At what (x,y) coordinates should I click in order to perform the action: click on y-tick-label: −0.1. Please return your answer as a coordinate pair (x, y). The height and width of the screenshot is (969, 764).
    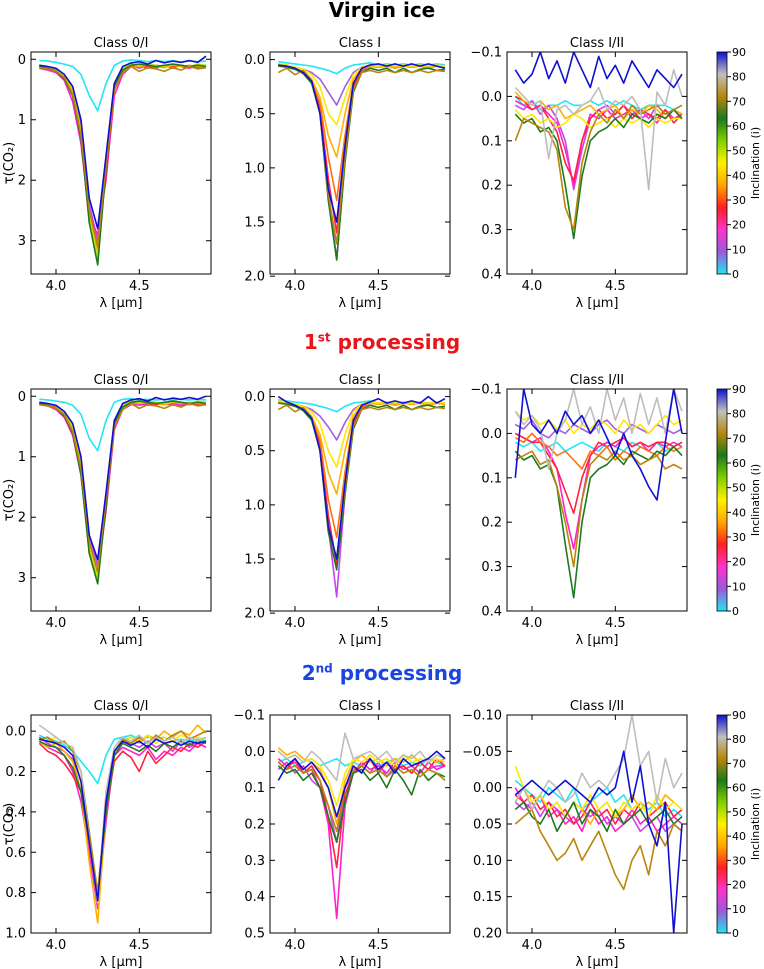
    Looking at the image, I should click on (249, 716).